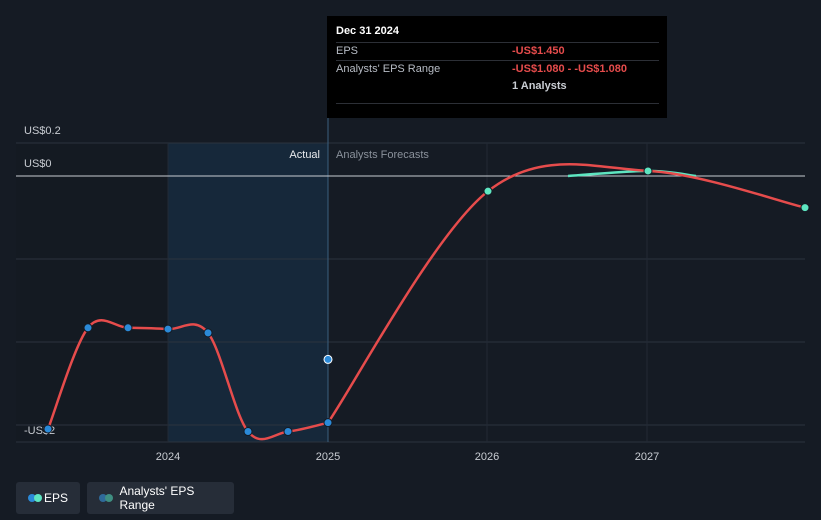  Describe the element at coordinates (328, 359) in the screenshot. I see `analyst-range-point` at that location.